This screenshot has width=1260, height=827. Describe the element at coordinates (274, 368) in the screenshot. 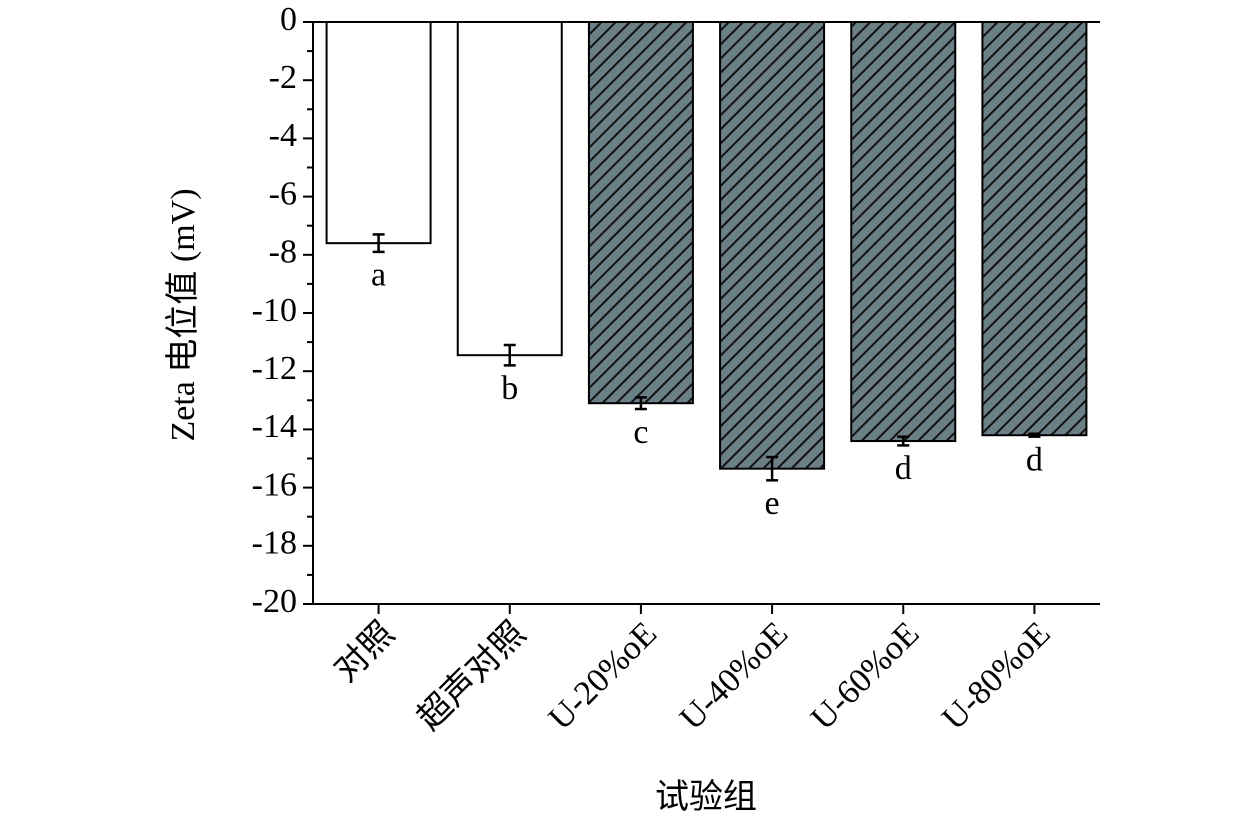

I see `y-tick-label: -12` at that location.